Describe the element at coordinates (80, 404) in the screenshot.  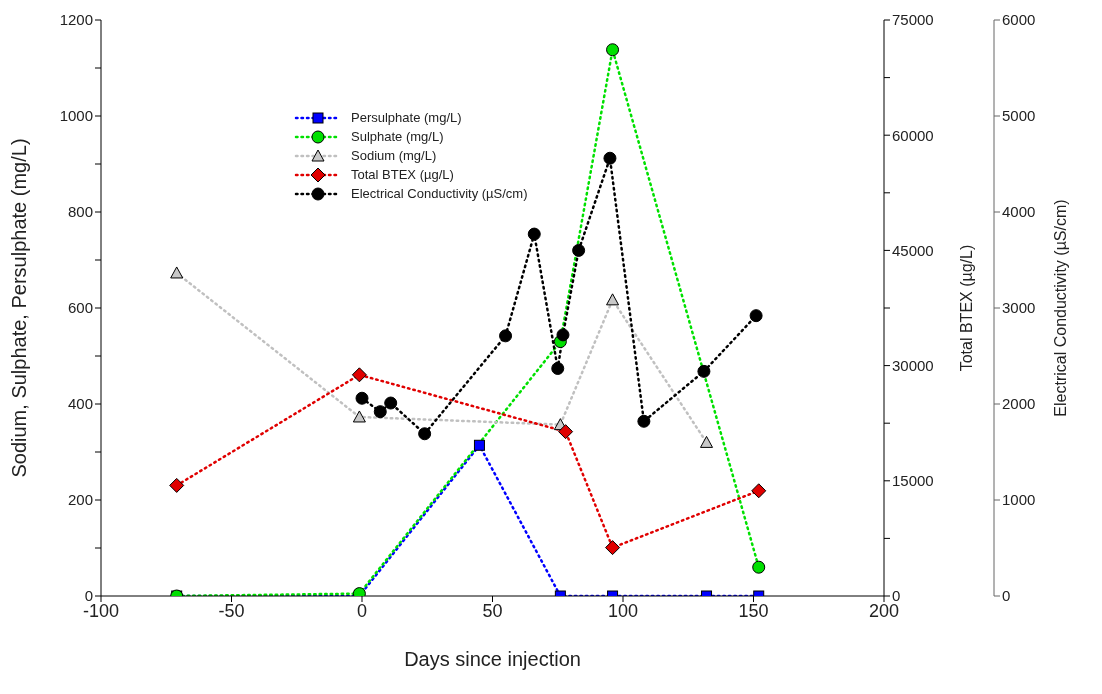
I see `y-tick-label: 400` at that location.